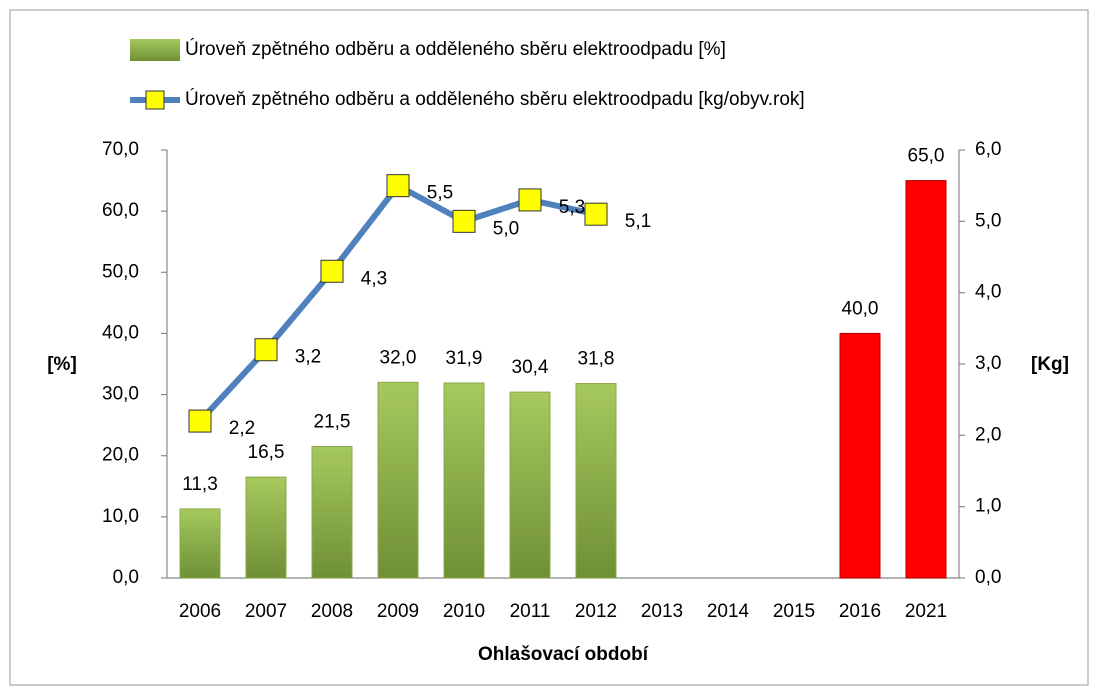 The height and width of the screenshot is (695, 1099). I want to click on y-tick-label: 60,0, so click(120, 210).